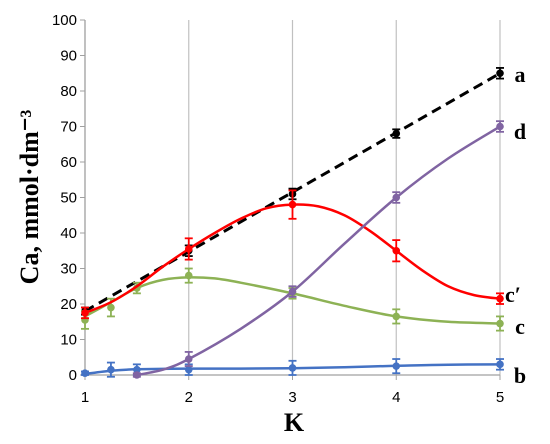  Describe the element at coordinates (68, 91) in the screenshot. I see `y-tick-label-80: 80` at that location.